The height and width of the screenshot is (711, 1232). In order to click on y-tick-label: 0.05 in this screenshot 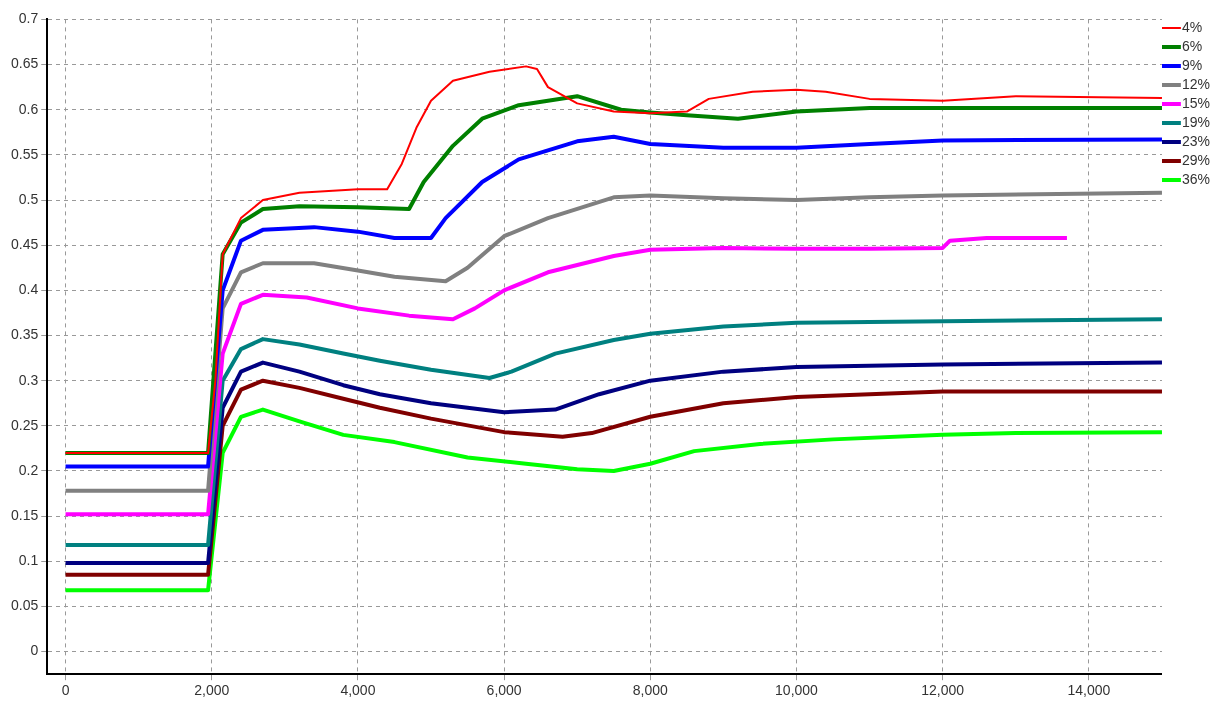, I will do `click(25, 605)`.